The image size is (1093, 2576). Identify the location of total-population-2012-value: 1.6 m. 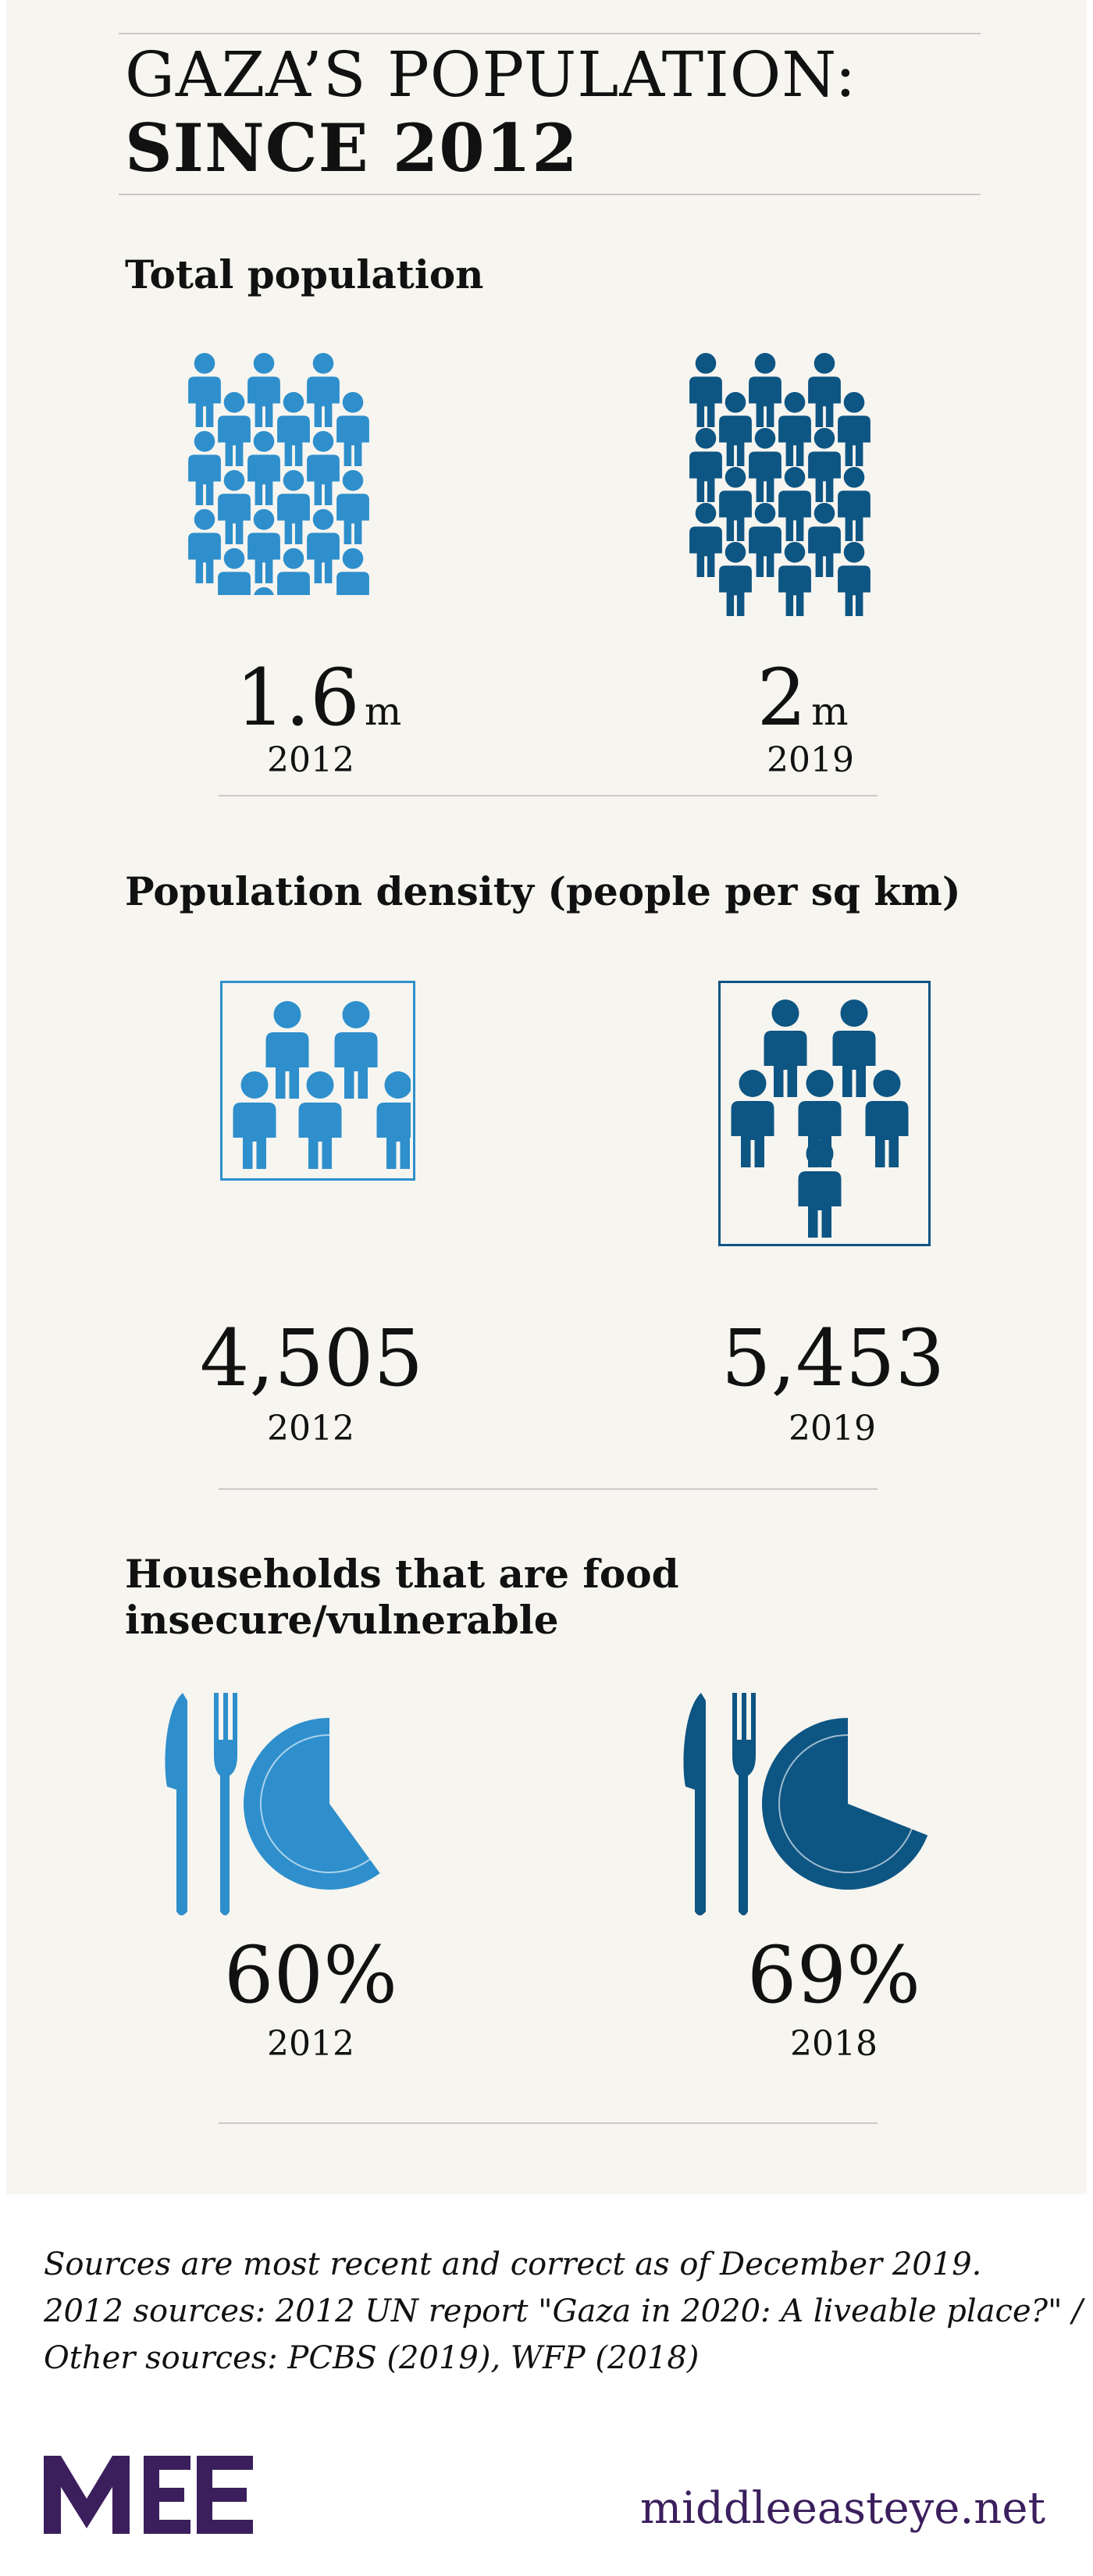
(318, 697).